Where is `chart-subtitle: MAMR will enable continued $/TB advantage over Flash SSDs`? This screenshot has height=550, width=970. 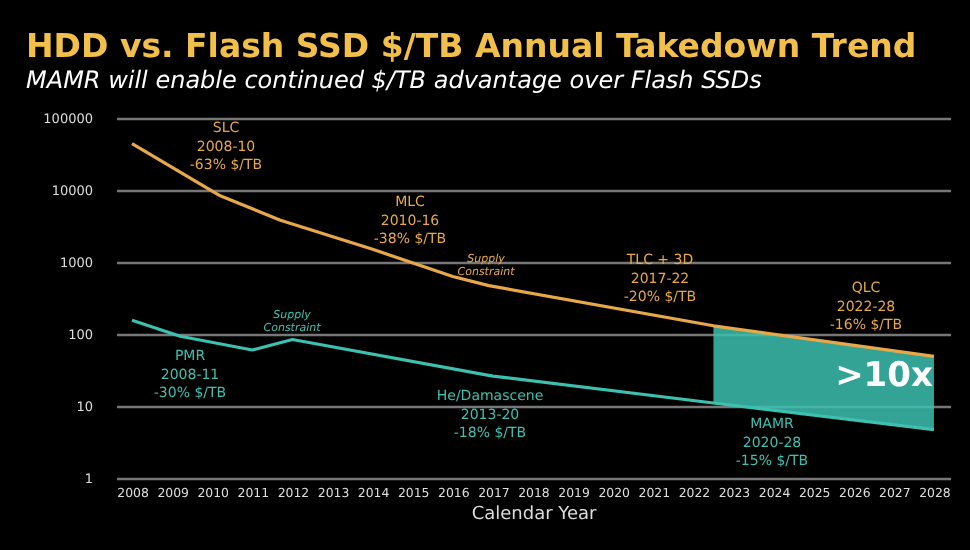
chart-subtitle: MAMR will enable continued $/TB advantage over Flash SSDs is located at coordinates (394, 80).